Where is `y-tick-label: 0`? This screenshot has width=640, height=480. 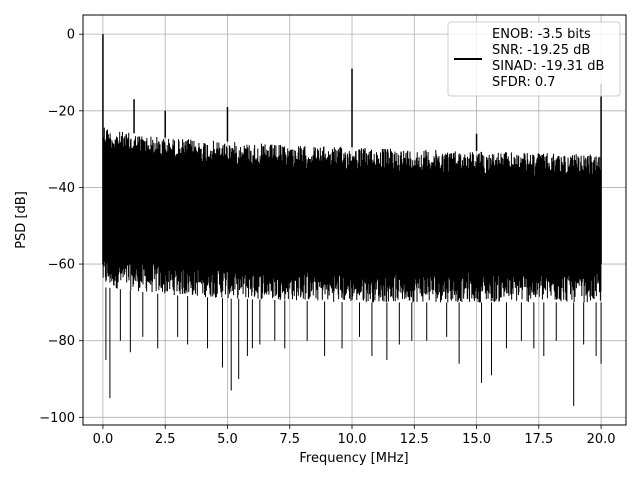
y-tick-label: 0 is located at coordinates (71, 35).